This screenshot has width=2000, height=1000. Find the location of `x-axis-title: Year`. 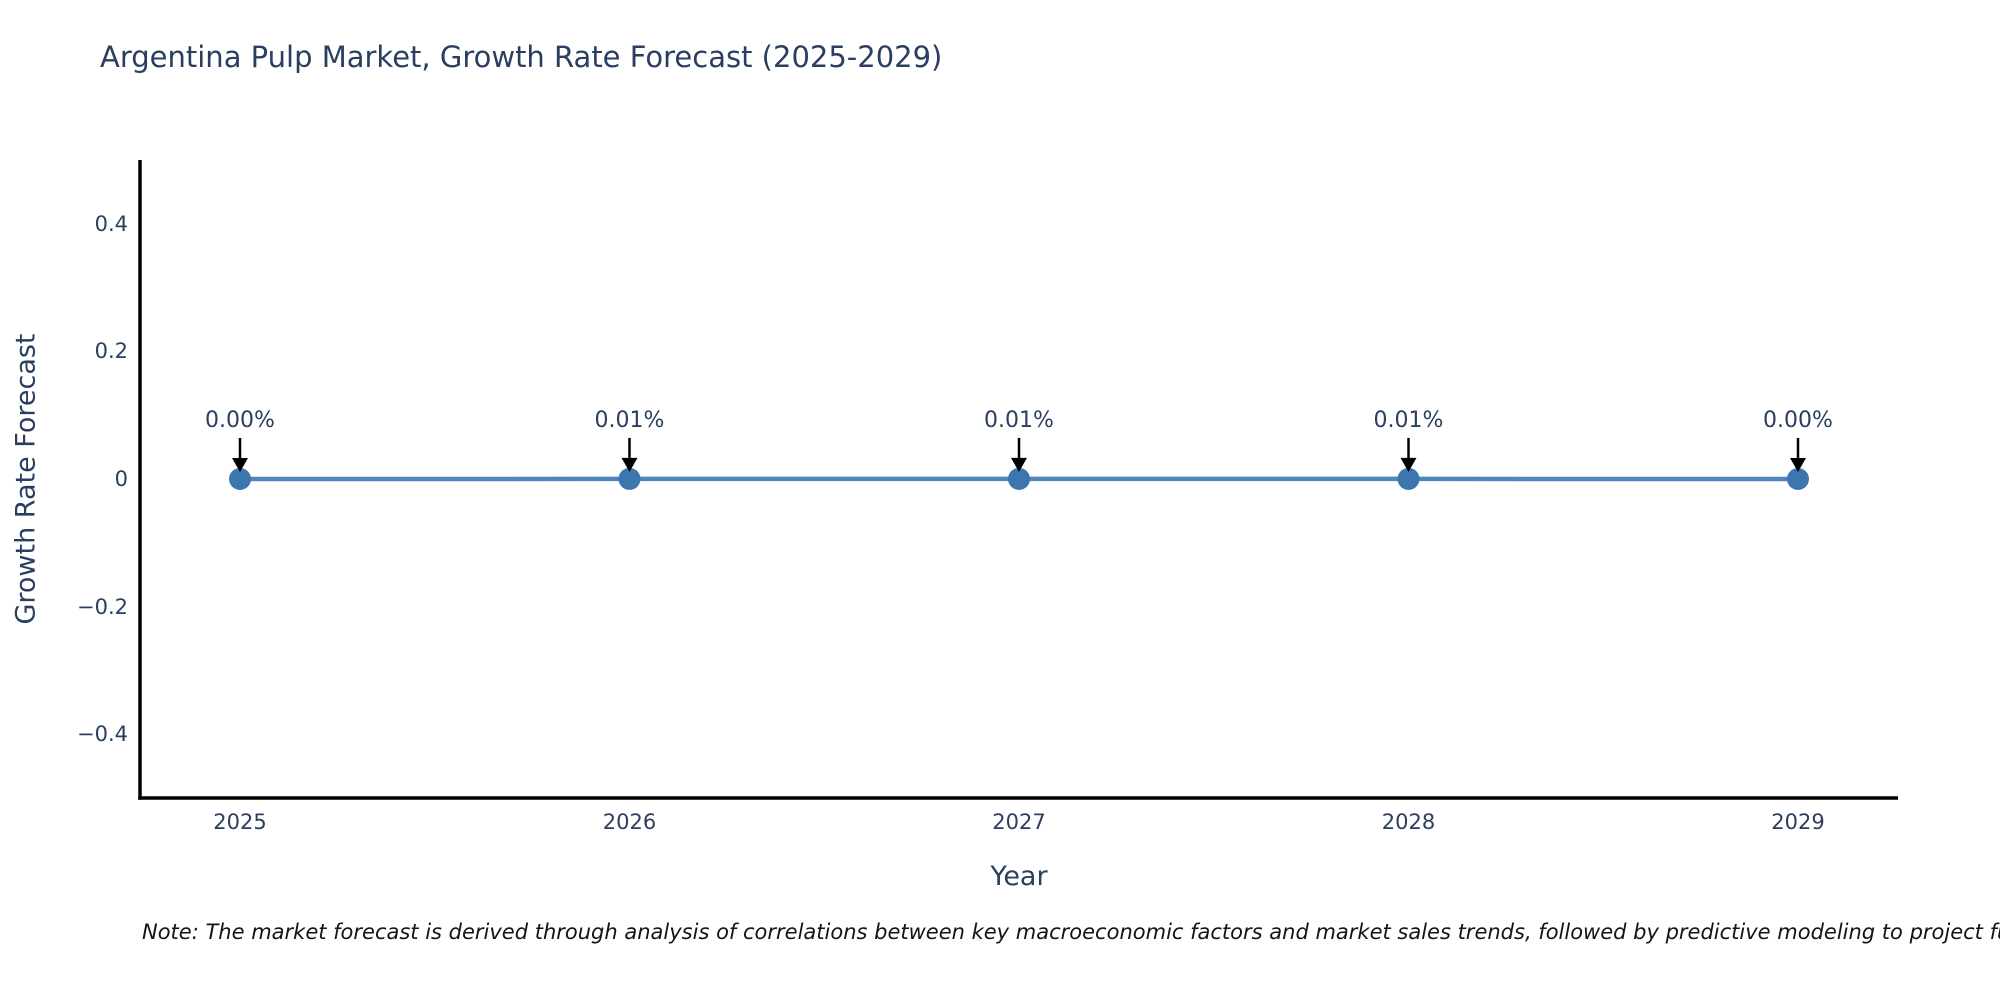

x-axis-title: Year is located at coordinates (1019, 876).